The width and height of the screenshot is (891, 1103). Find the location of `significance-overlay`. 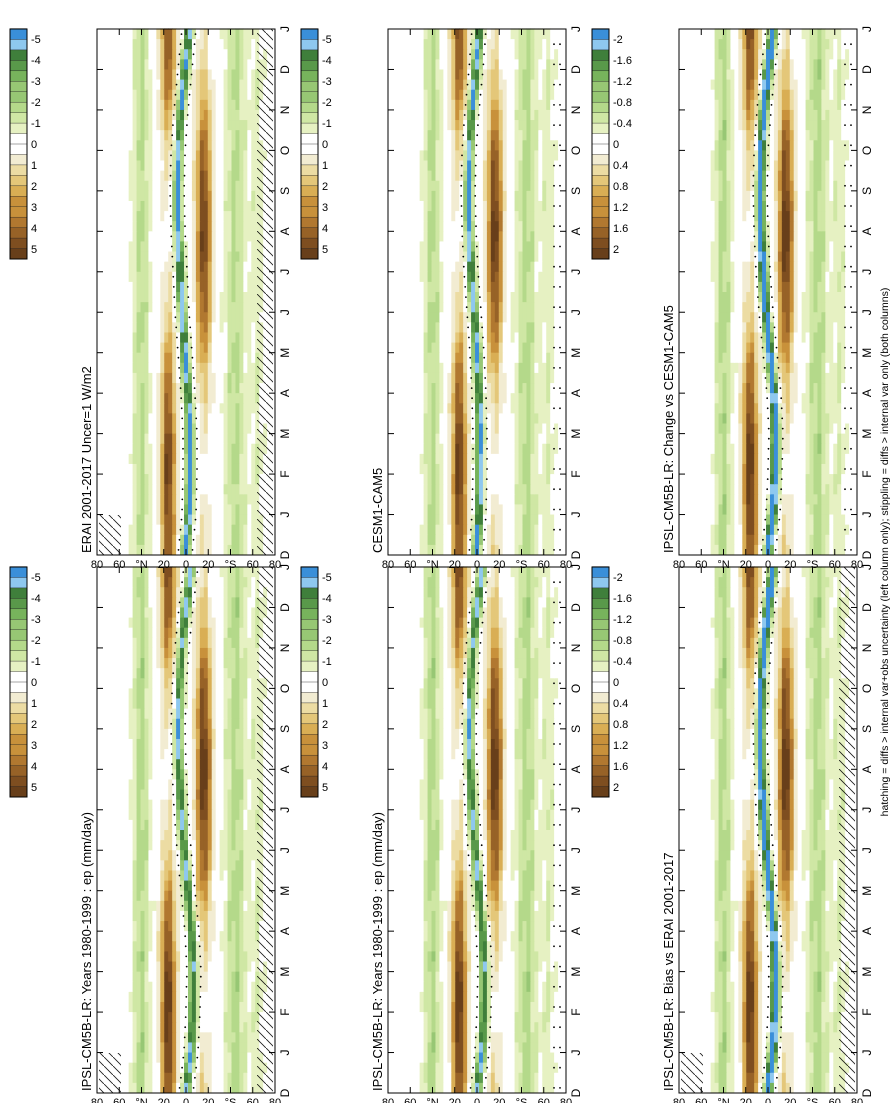

significance-overlay is located at coordinates (186, 830).